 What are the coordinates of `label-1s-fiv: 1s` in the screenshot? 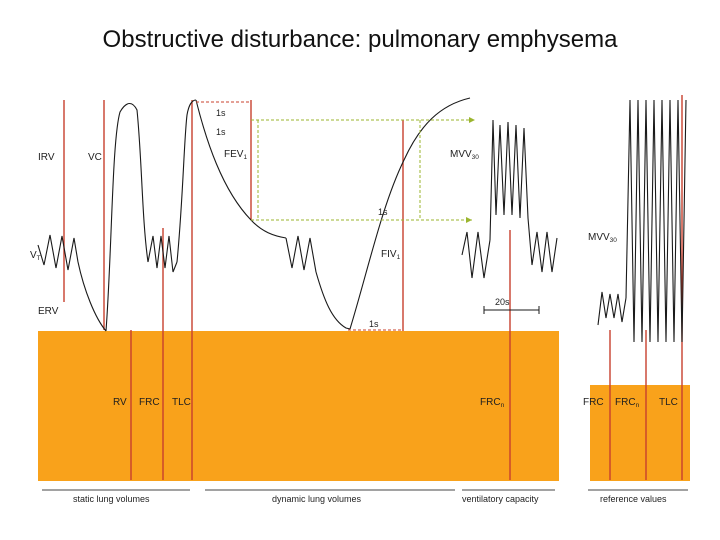 It's located at (383, 212).